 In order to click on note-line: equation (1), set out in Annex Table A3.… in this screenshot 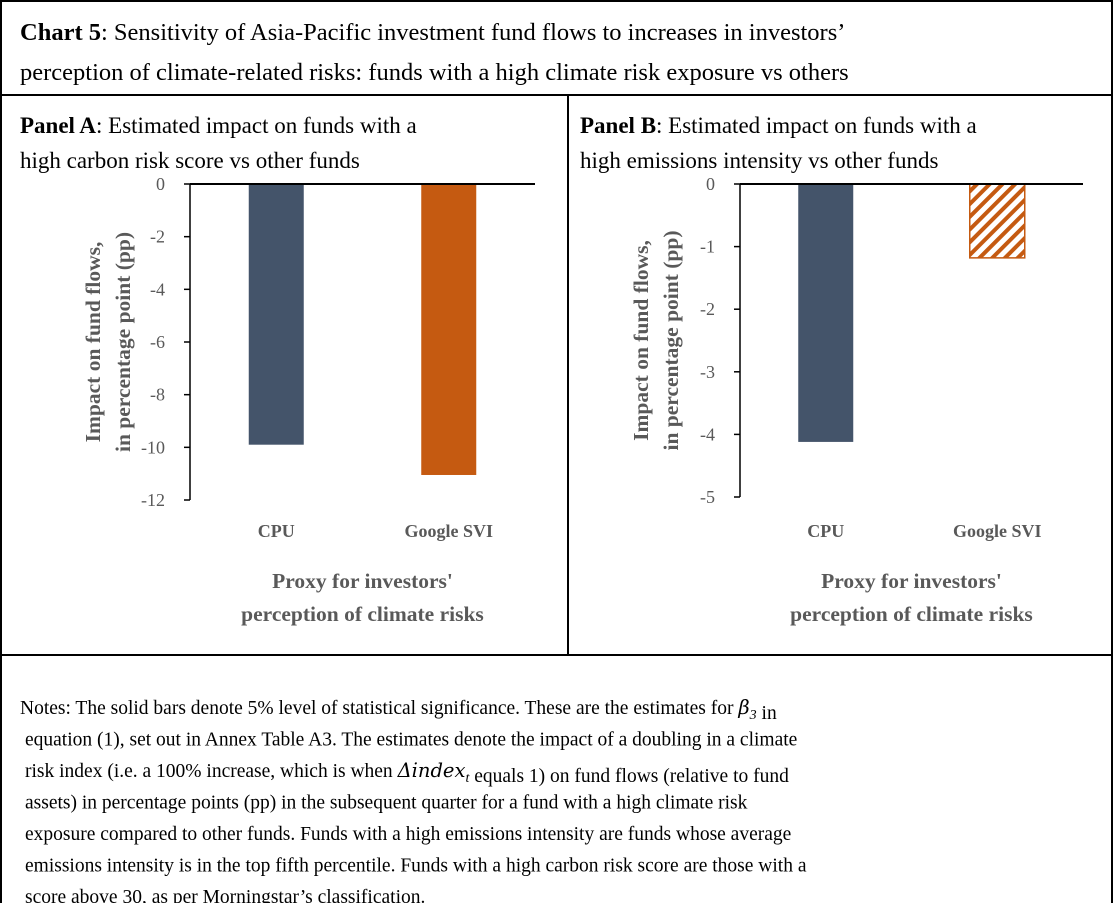, I will do `click(411, 740)`.